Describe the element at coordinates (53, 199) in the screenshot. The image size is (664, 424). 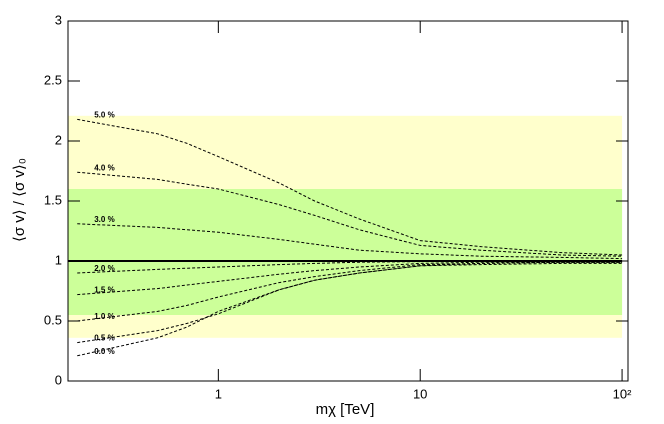
I see `y-tick-label: 1.5` at that location.